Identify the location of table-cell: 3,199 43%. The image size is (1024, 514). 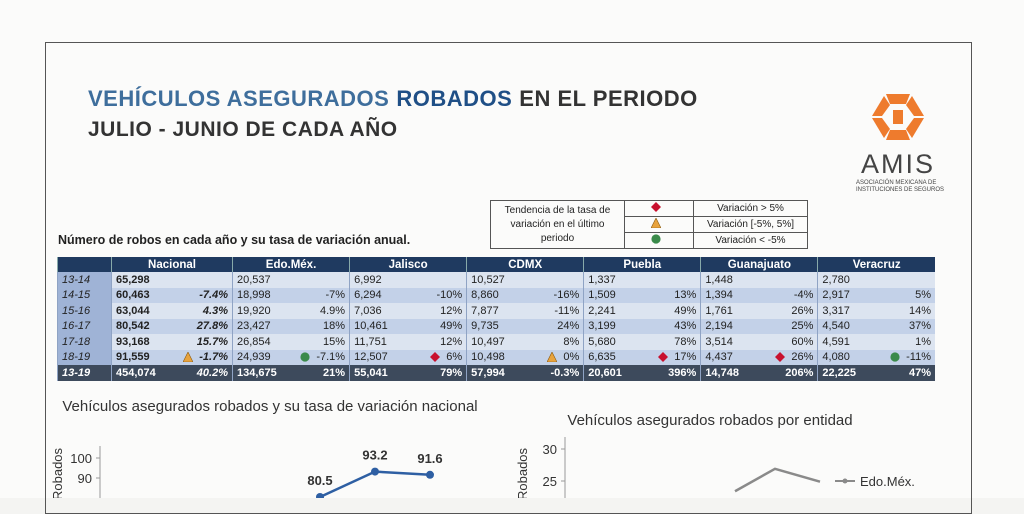
(642, 326).